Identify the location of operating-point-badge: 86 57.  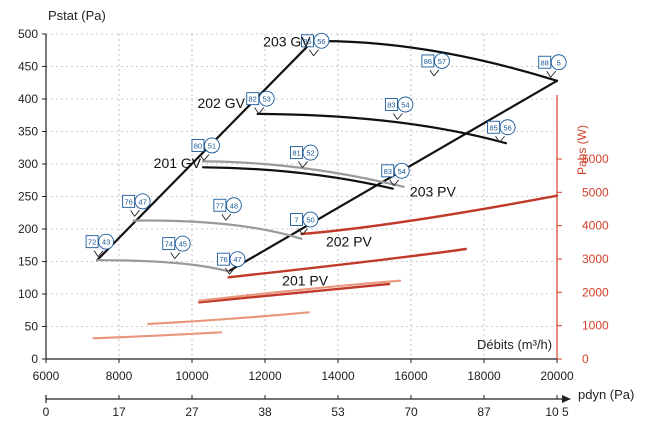
(435, 65).